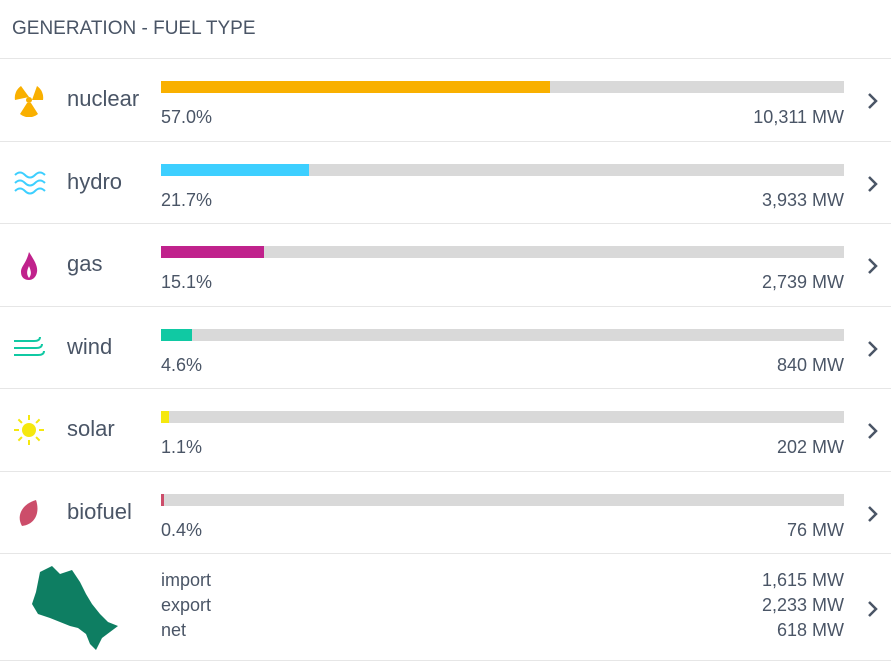 The image size is (891, 663). I want to click on trade-value: 2,233 MW, so click(802, 605).